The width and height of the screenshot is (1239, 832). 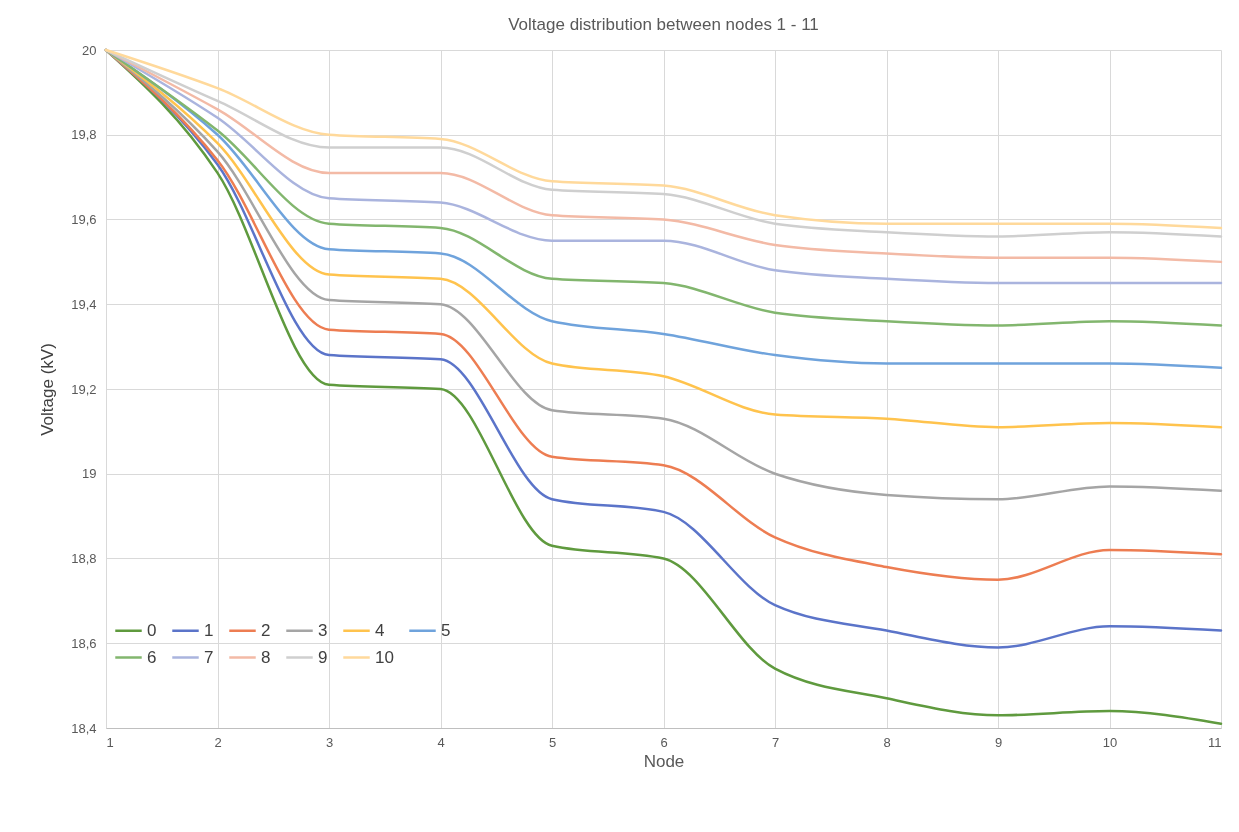 I want to click on x-tick-label: 7, so click(x=775, y=742).